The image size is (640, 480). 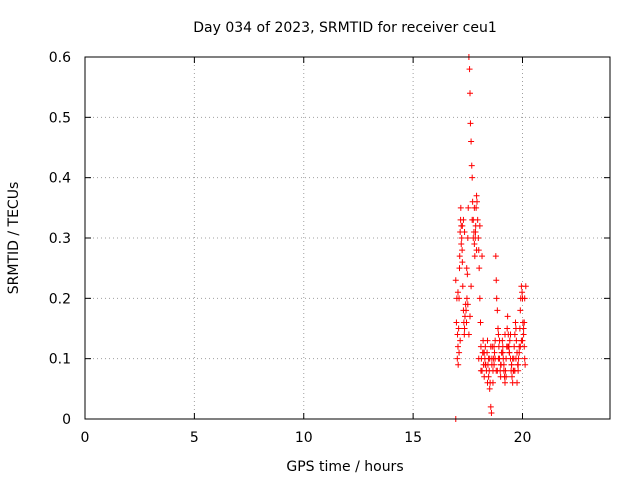 What do you see at coordinates (304, 438) in the screenshot?
I see `x-tick-label: 10` at bounding box center [304, 438].